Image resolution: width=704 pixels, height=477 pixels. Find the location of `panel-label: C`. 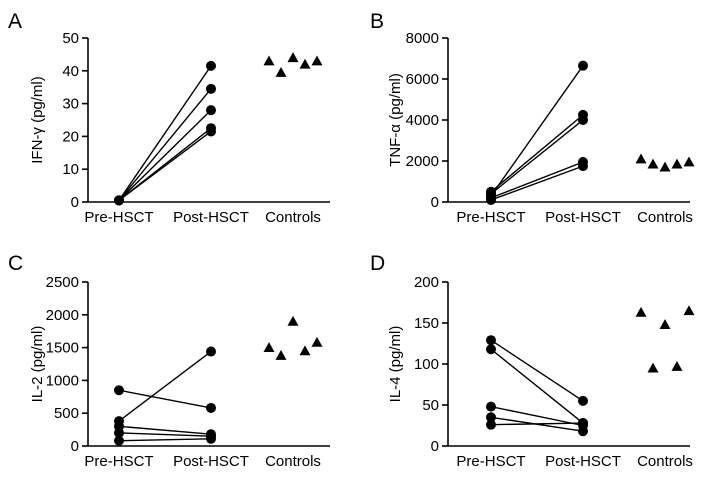

panel-label: C is located at coordinates (15, 263).